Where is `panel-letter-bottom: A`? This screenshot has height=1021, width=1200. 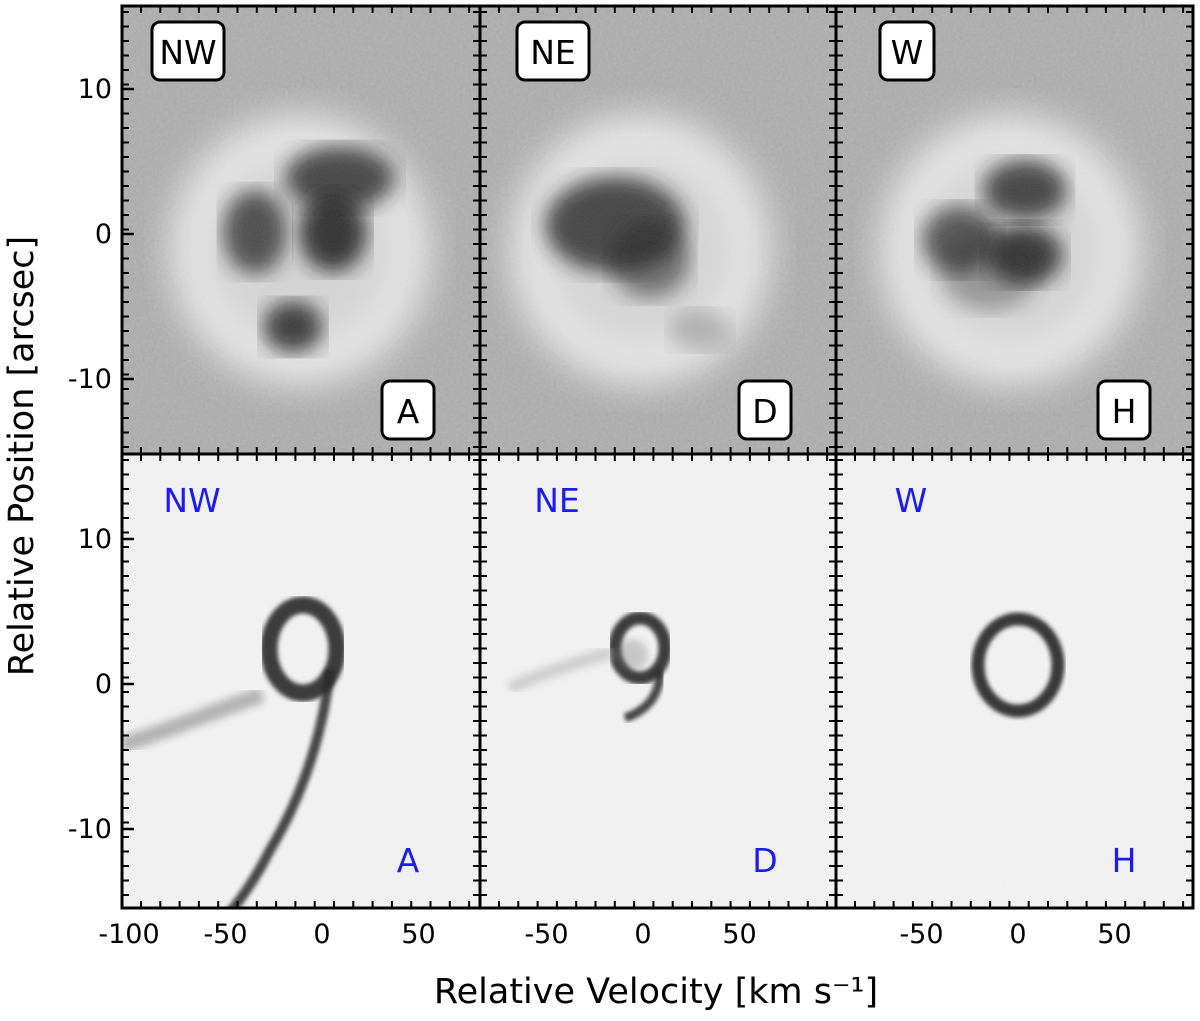
panel-letter-bottom: A is located at coordinates (408, 860).